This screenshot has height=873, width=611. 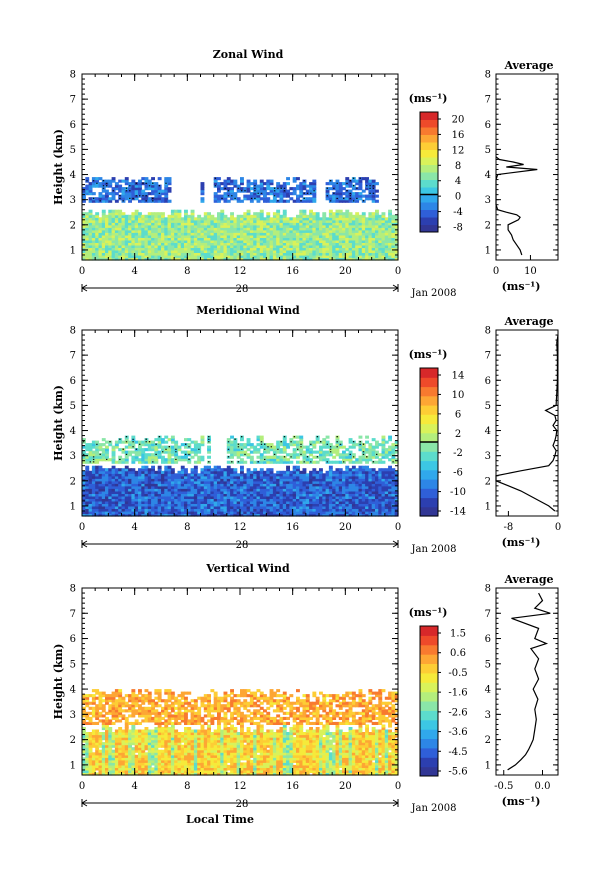 What do you see at coordinates (73, 75) in the screenshot?
I see `y-tick-label: 8` at bounding box center [73, 75].